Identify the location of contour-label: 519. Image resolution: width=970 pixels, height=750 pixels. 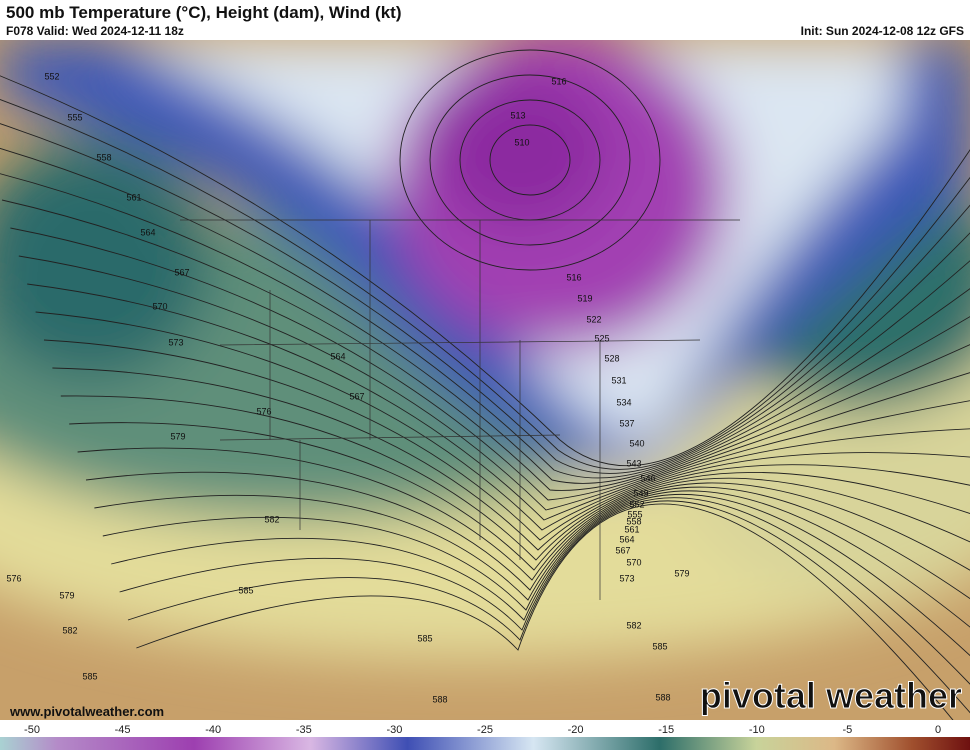
(584, 298).